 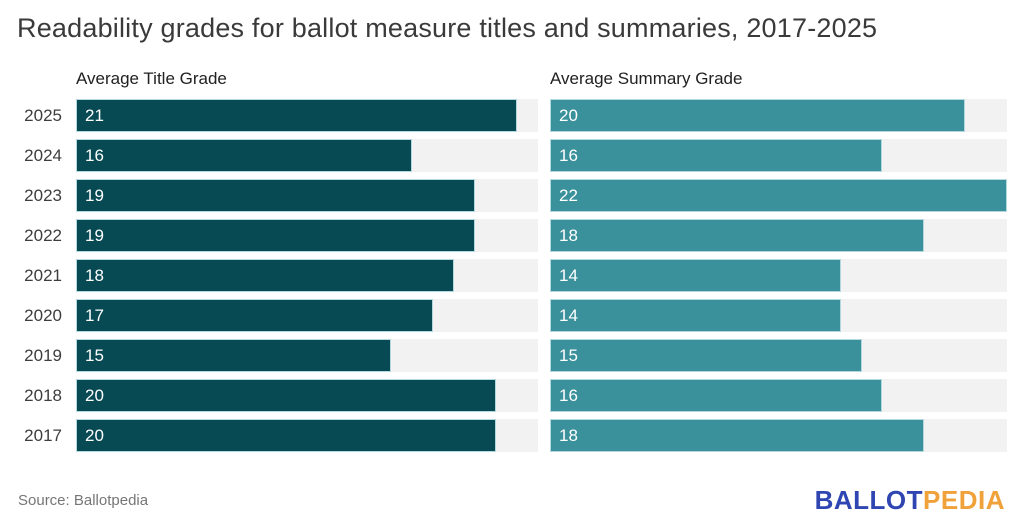 I want to click on chart-row: 2019 15 15, so click(x=503, y=355).